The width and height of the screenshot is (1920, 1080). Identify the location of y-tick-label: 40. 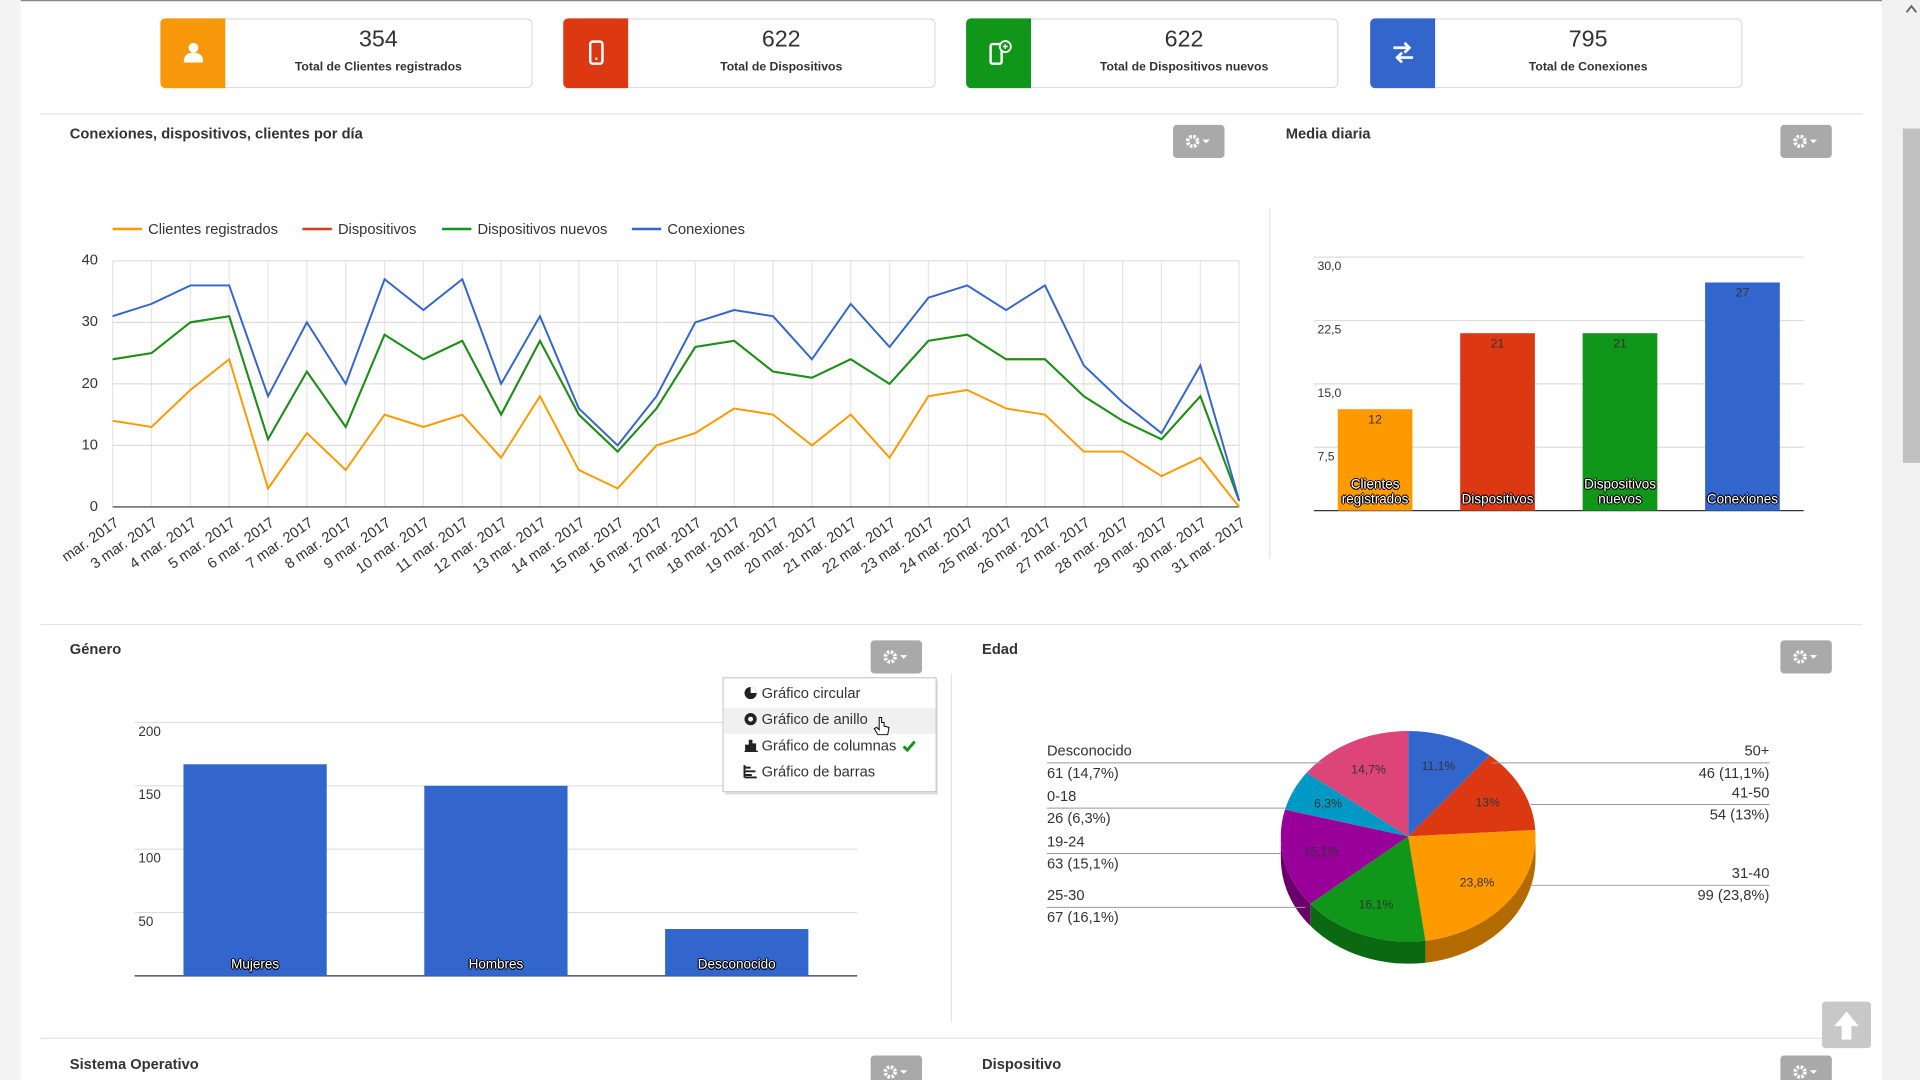
(90, 261).